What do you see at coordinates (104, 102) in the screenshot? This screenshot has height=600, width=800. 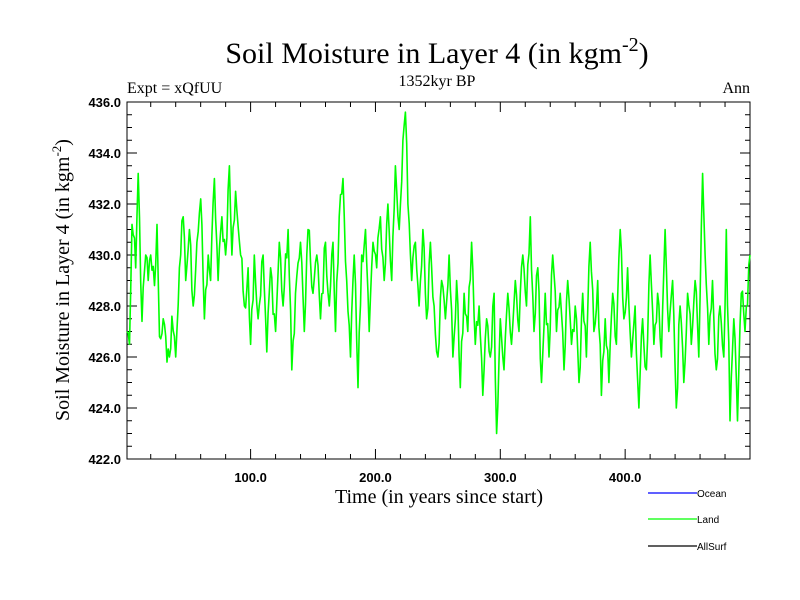 I see `y-tick-label: 436.0` at bounding box center [104, 102].